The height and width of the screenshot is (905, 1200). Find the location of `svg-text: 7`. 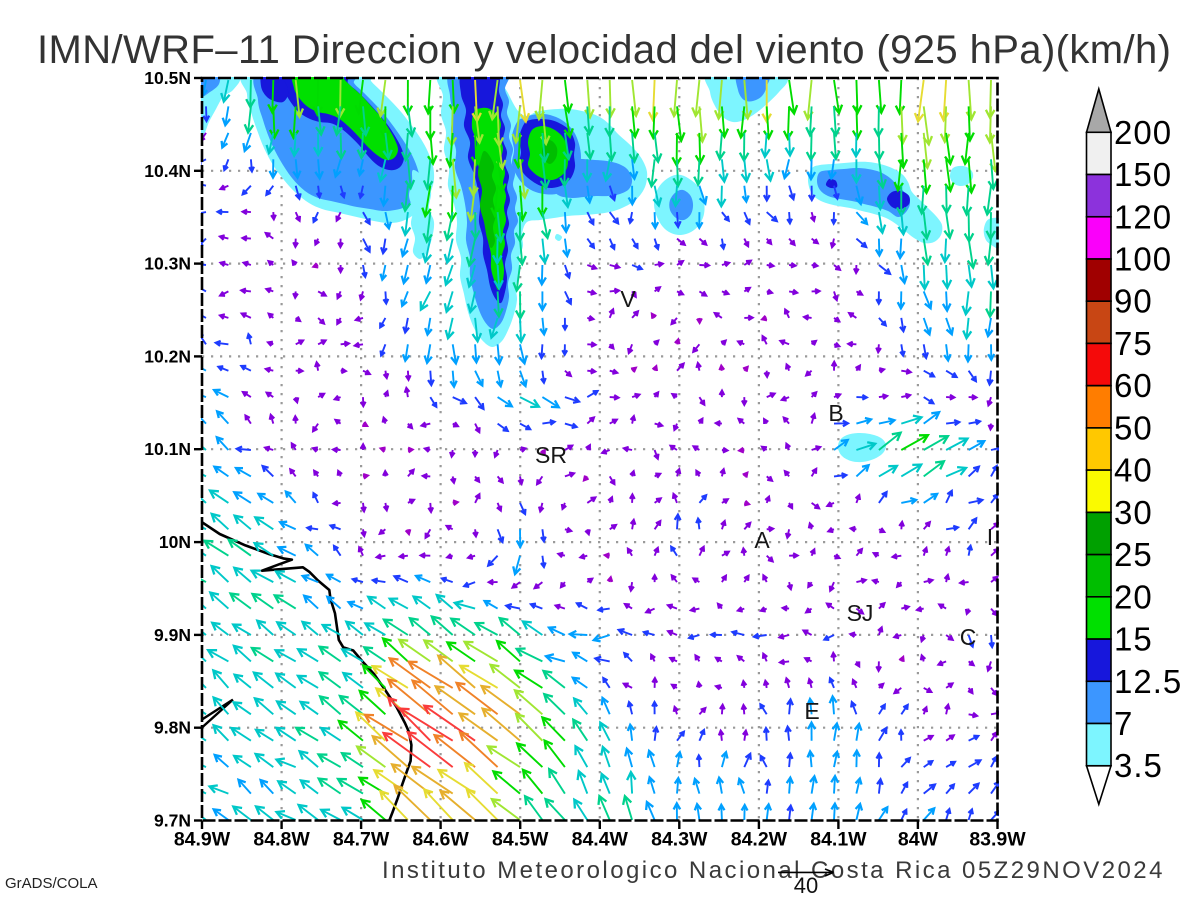

svg-text: 7 is located at coordinates (1123, 723).